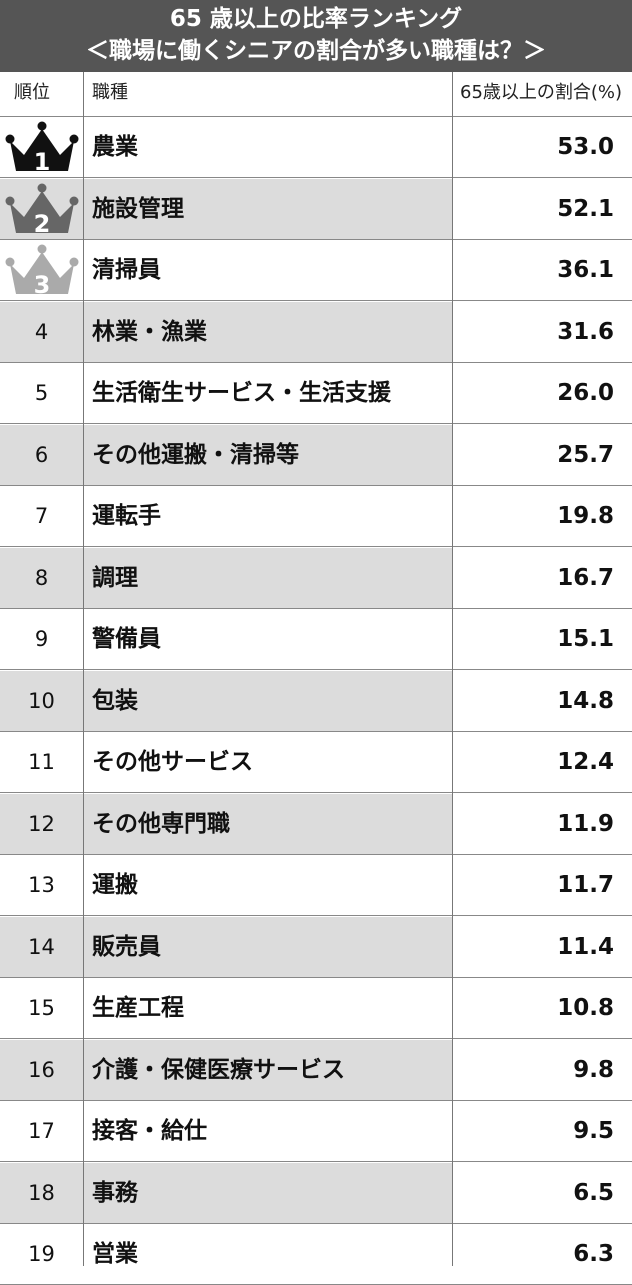 The height and width of the screenshot is (1285, 632). I want to click on job-cell: 運転手, so click(126, 516).